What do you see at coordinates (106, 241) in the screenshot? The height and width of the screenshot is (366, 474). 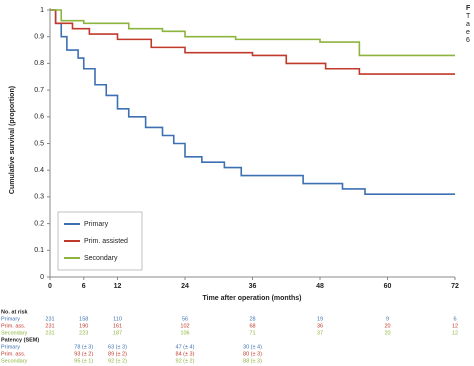 I see `legend-label: Prim. assisted` at bounding box center [106, 241].